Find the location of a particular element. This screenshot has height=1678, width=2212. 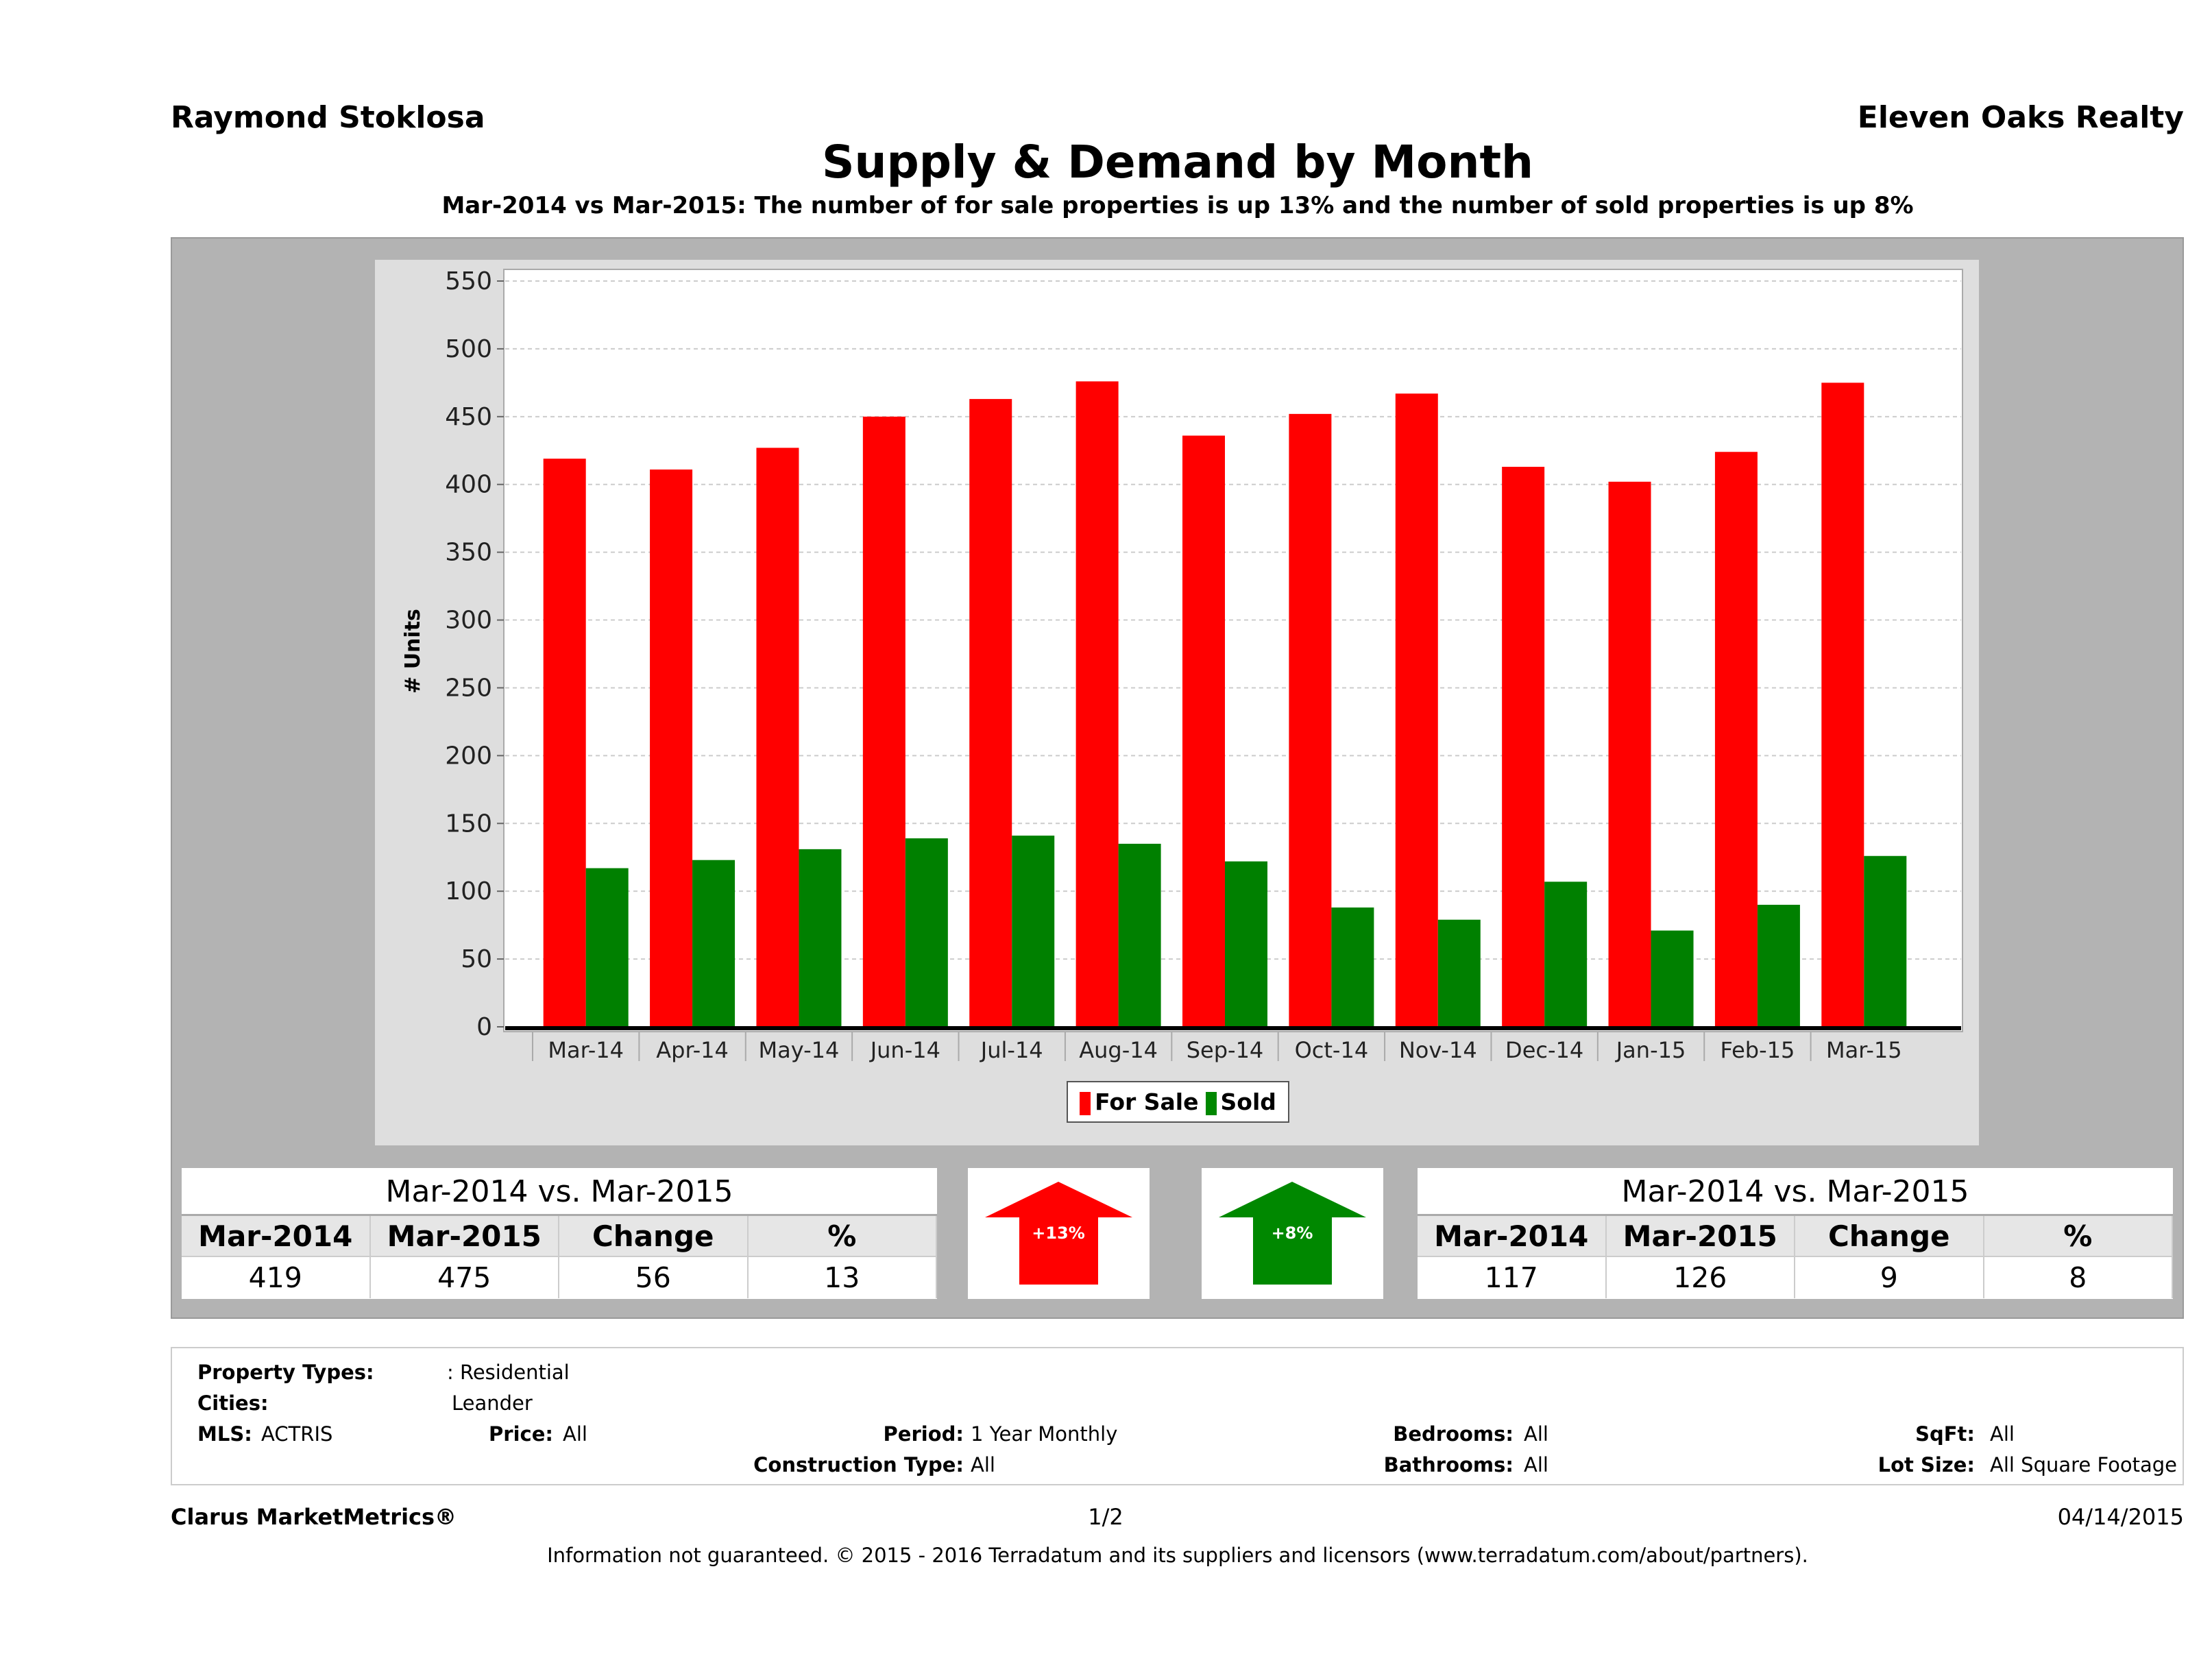

x-tick-label: Nov-14 is located at coordinates (1438, 1050).